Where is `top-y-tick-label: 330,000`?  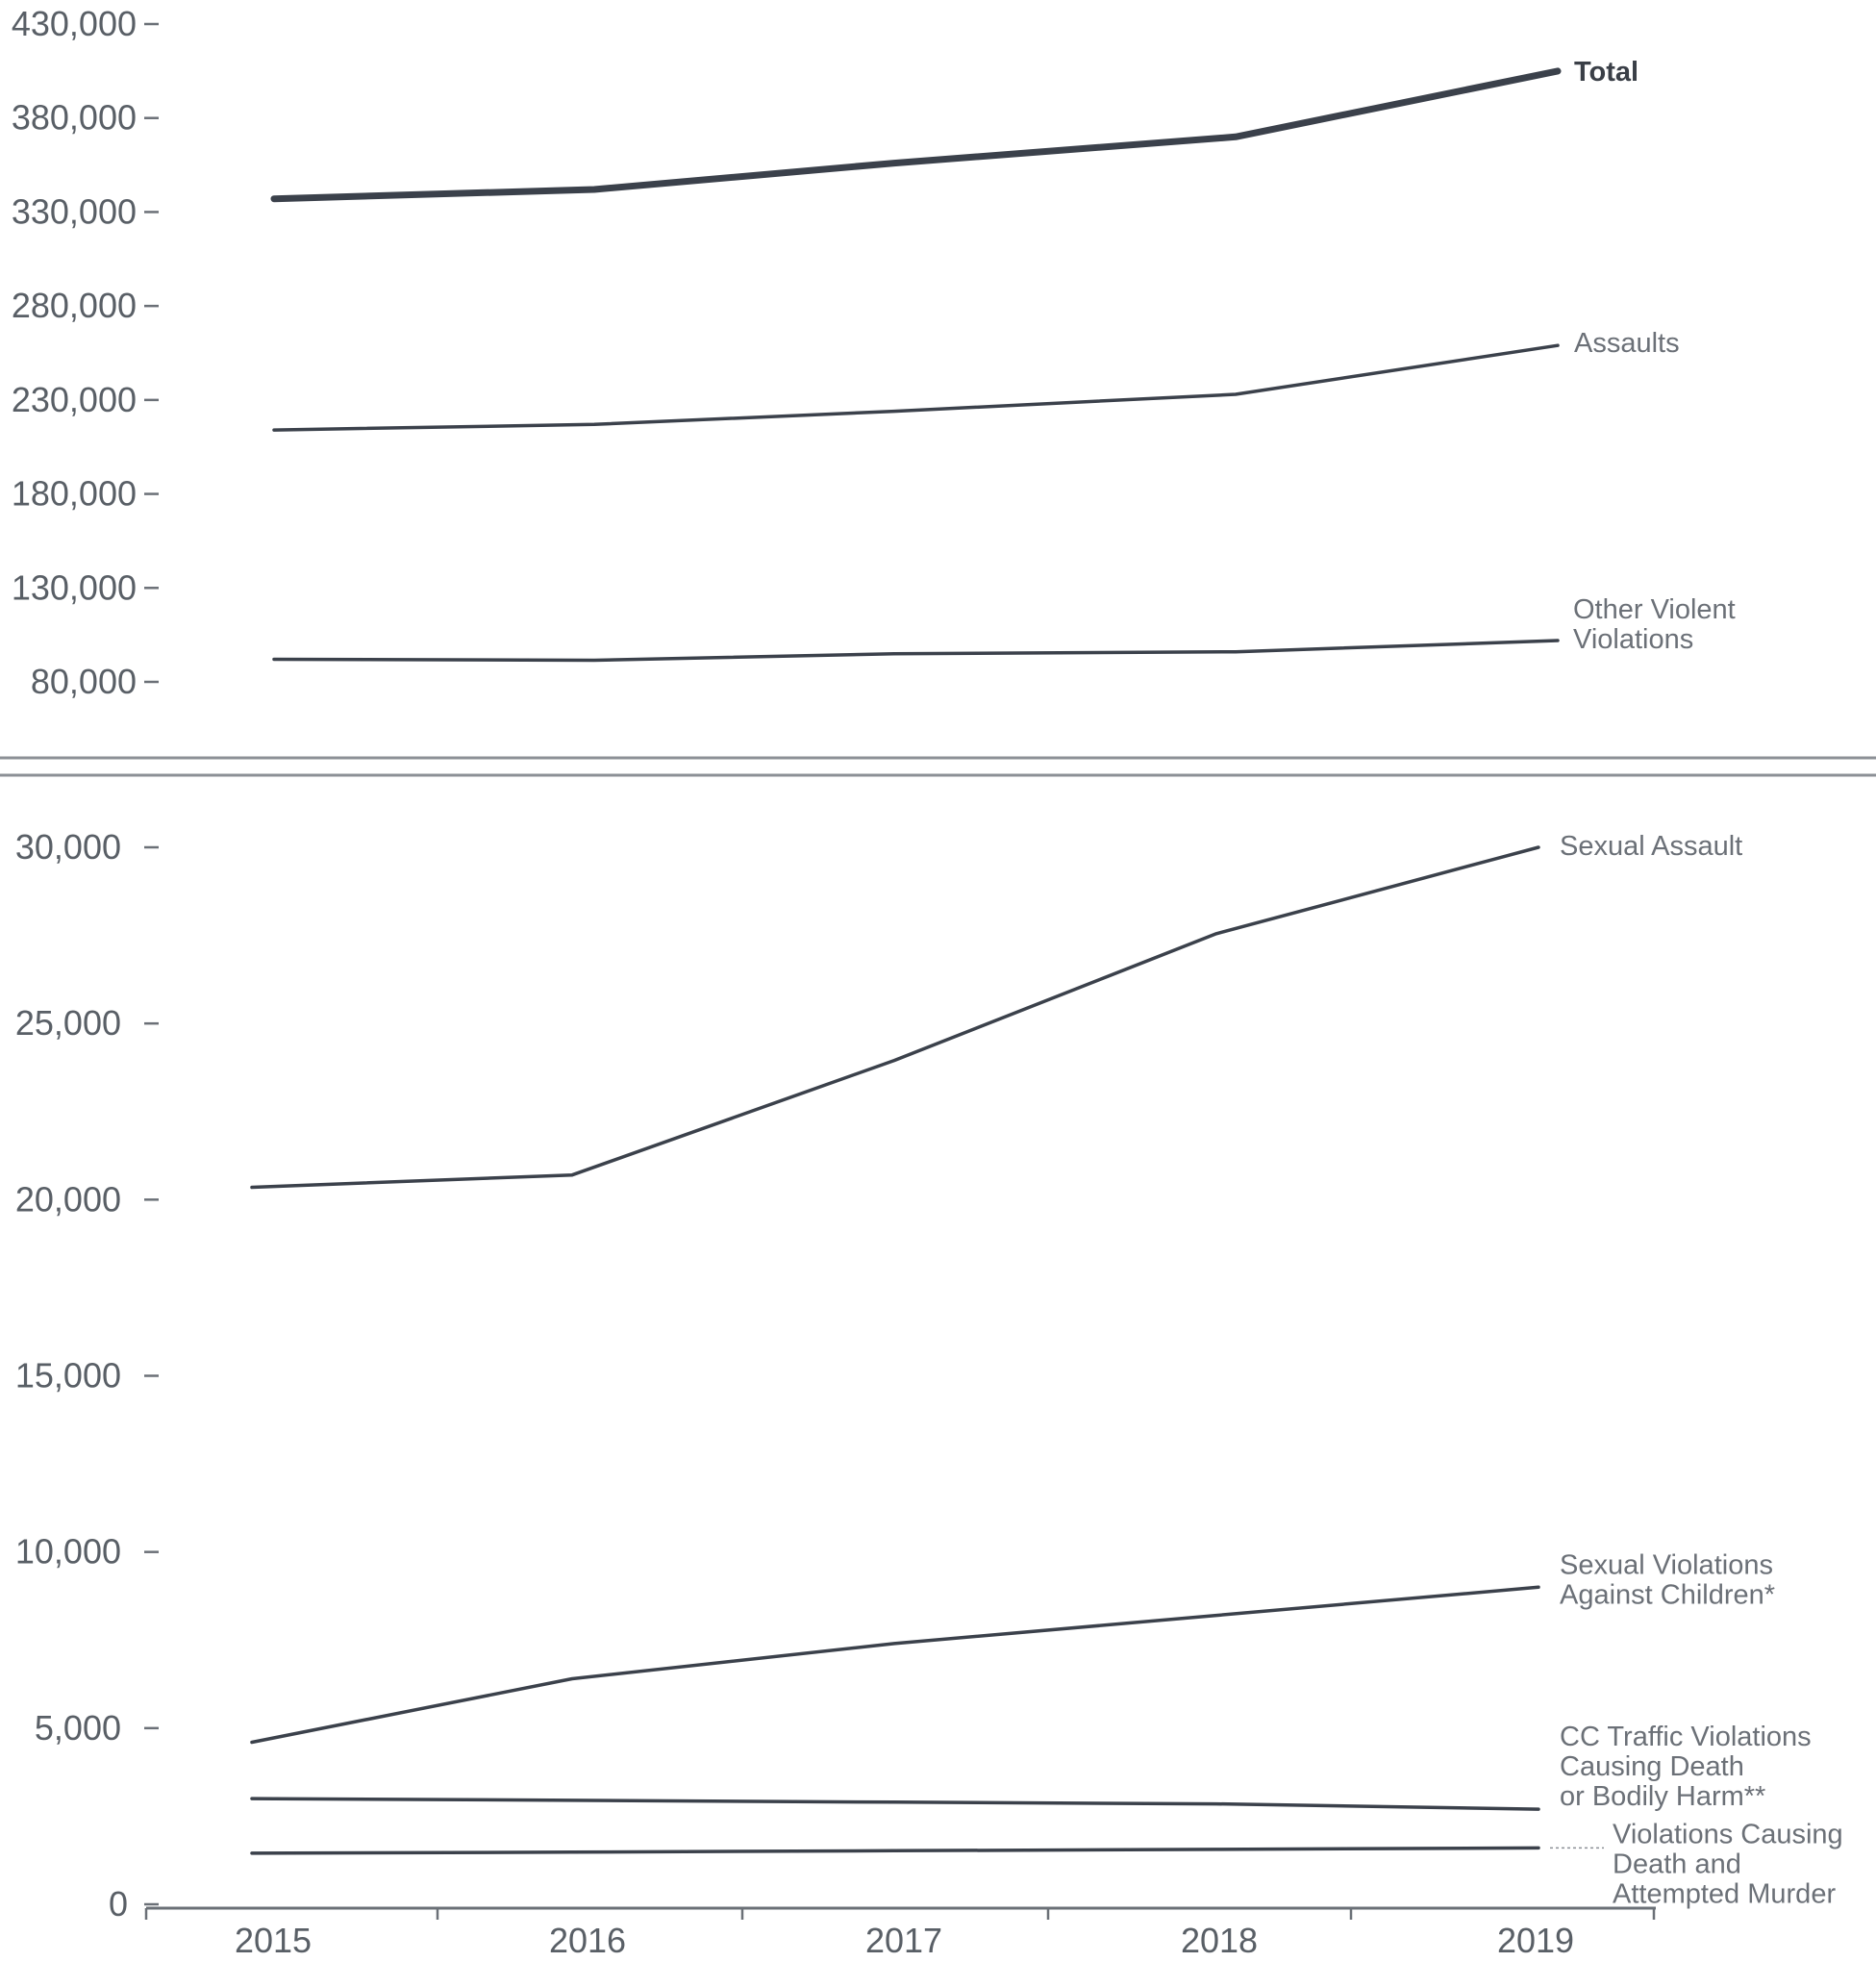
top-y-tick-label: 330,000 is located at coordinates (74, 211).